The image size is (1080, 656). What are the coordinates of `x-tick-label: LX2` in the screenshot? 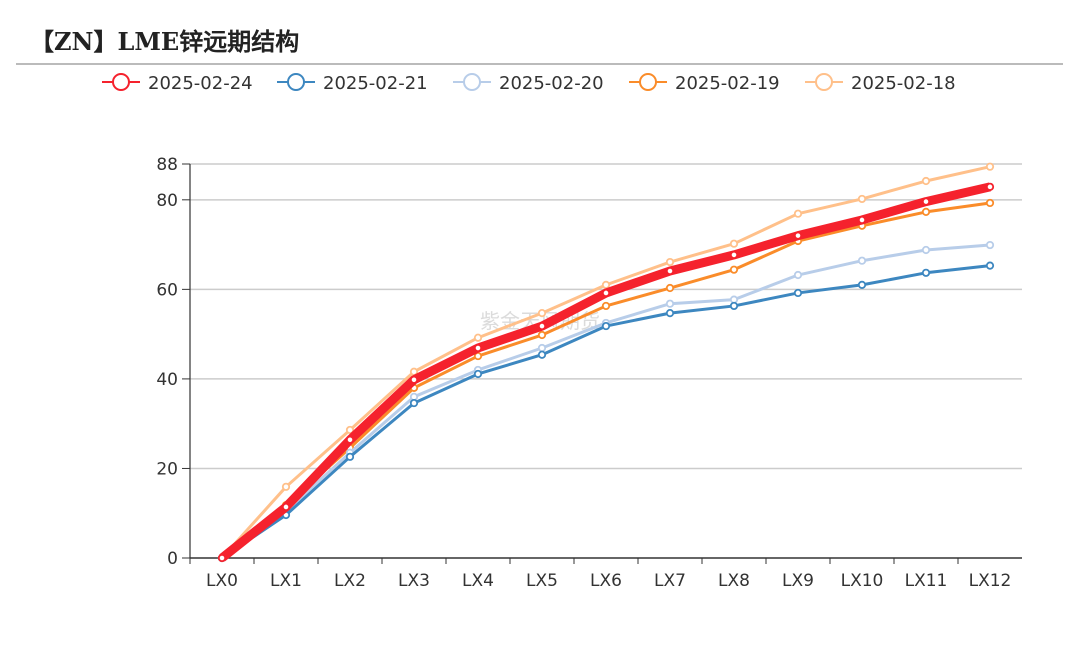 It's located at (350, 581).